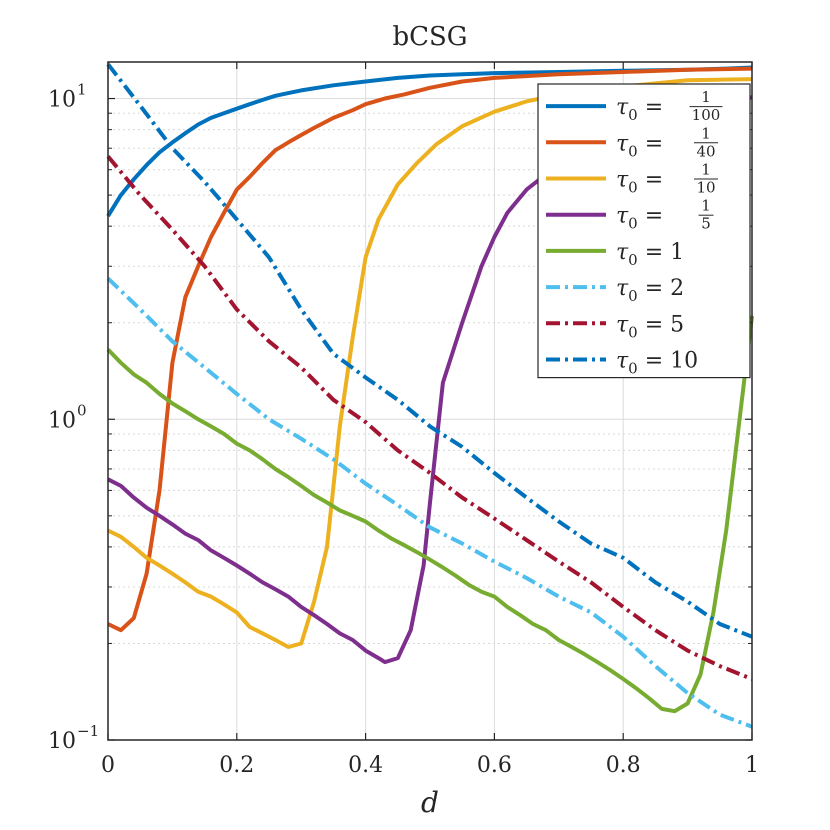 The width and height of the screenshot is (830, 830). I want to click on legend-label-1: τ0 =, so click(639, 145).